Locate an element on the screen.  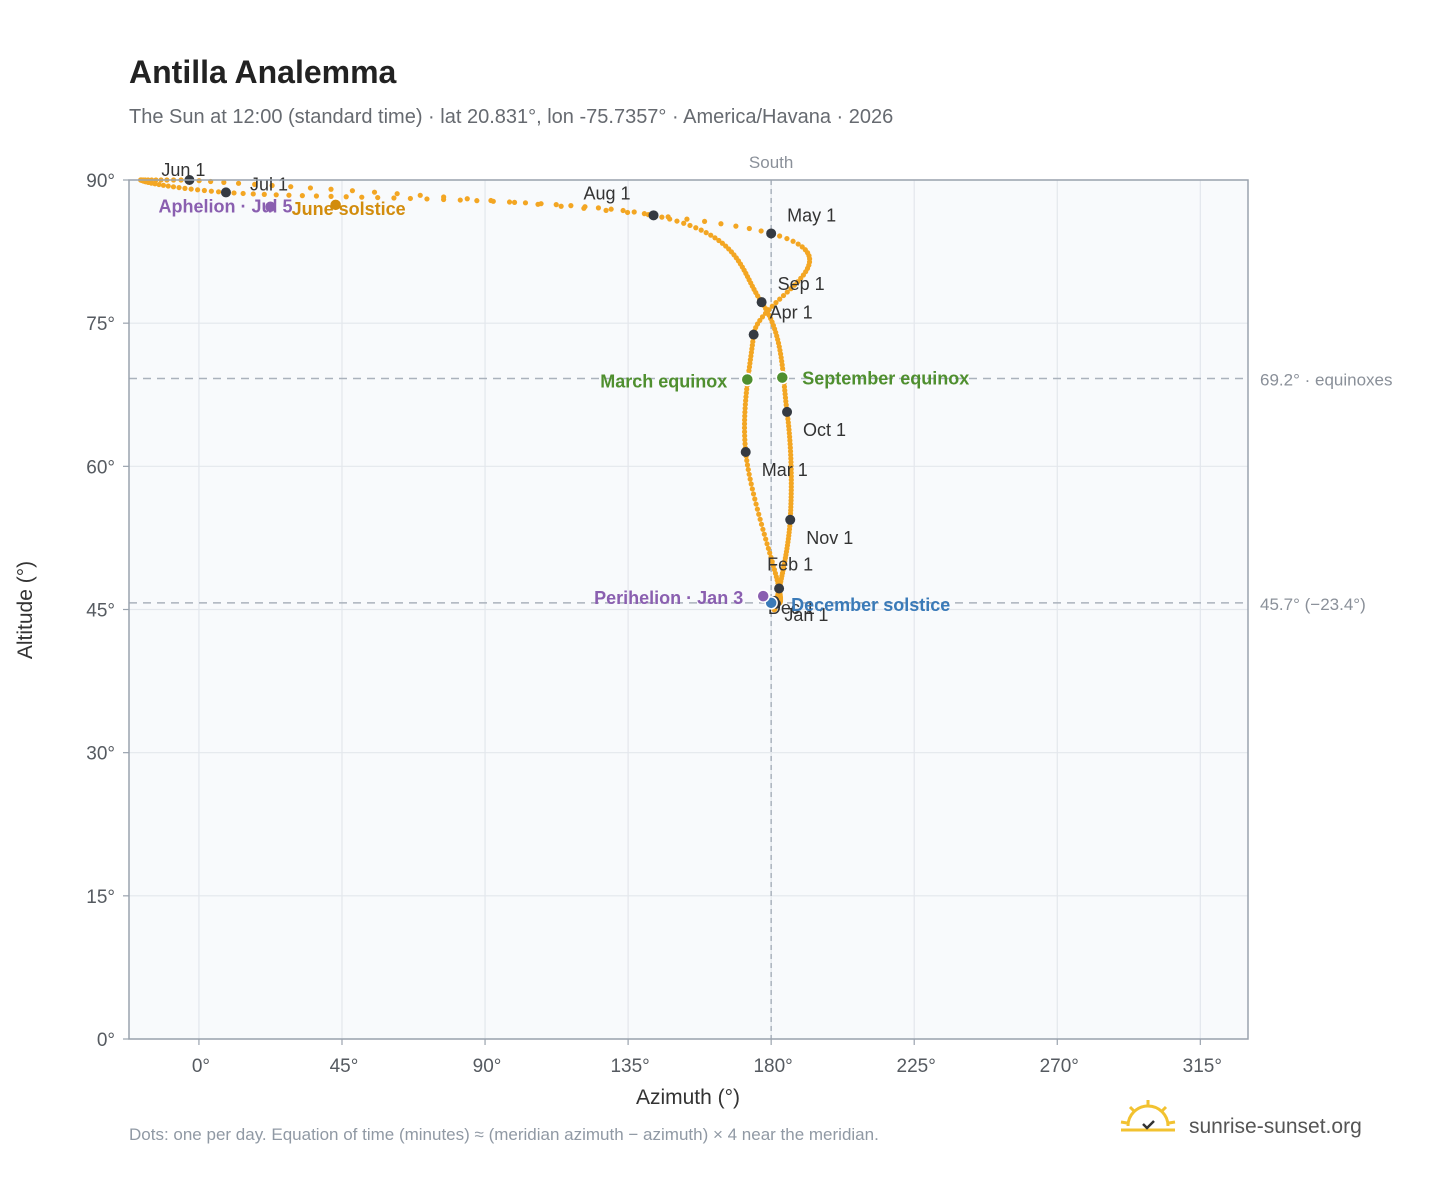
month-marker-label: Mar 1 is located at coordinates (785, 470).